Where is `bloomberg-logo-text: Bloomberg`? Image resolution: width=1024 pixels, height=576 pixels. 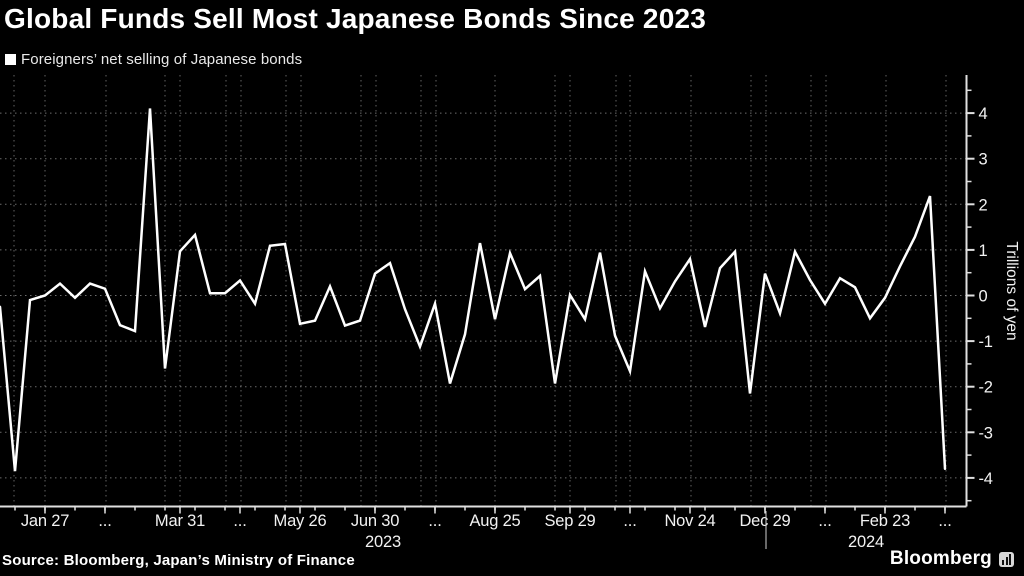 bloomberg-logo-text: Bloomberg is located at coordinates (940, 558).